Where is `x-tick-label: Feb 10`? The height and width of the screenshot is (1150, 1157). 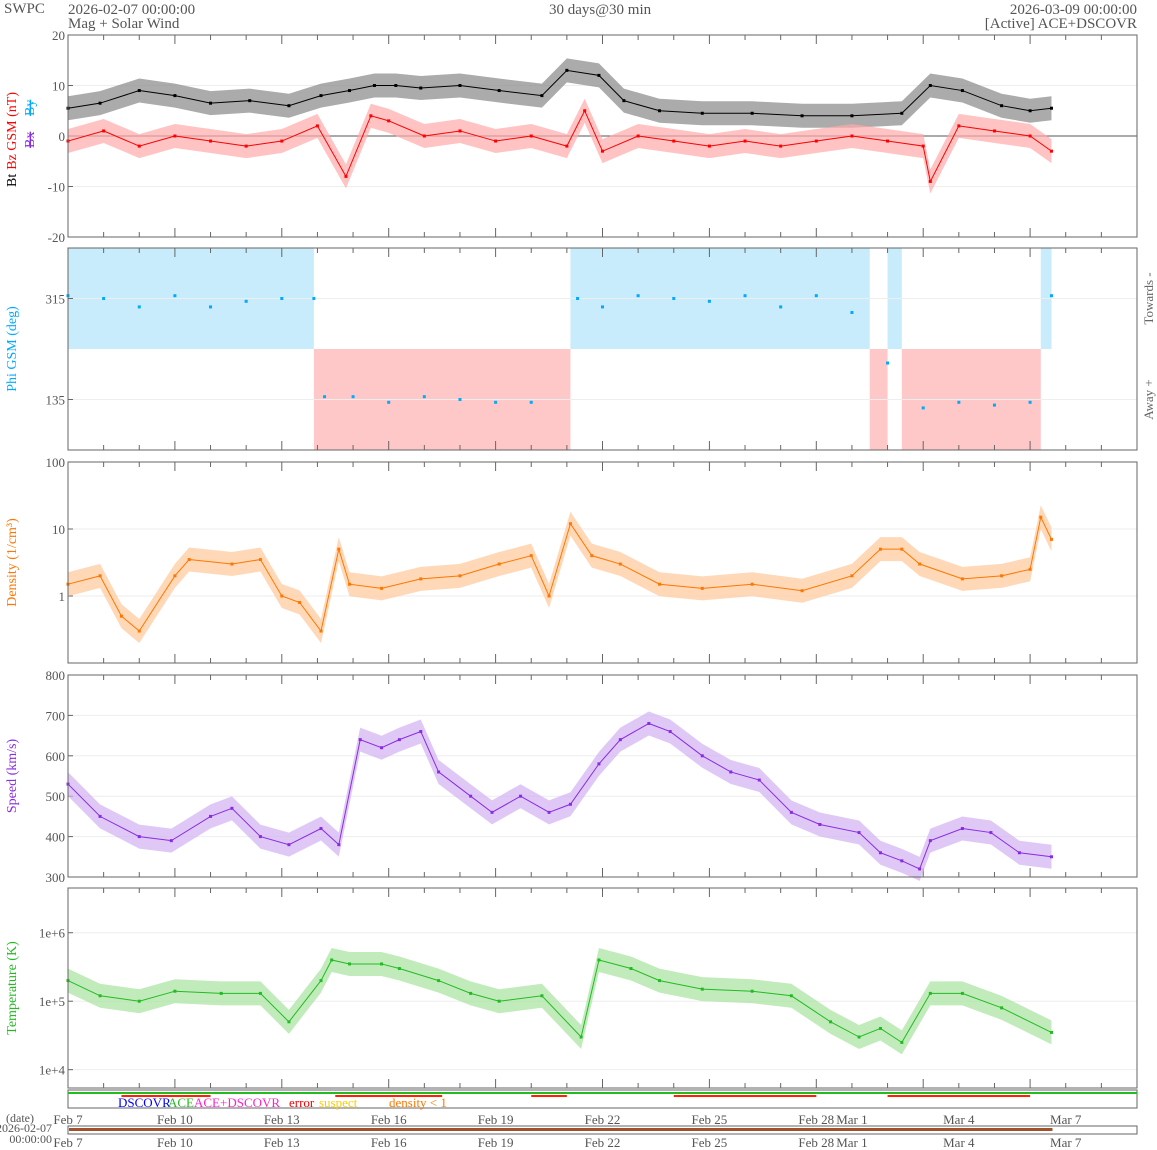
x-tick-label: Feb 10 is located at coordinates (175, 1119).